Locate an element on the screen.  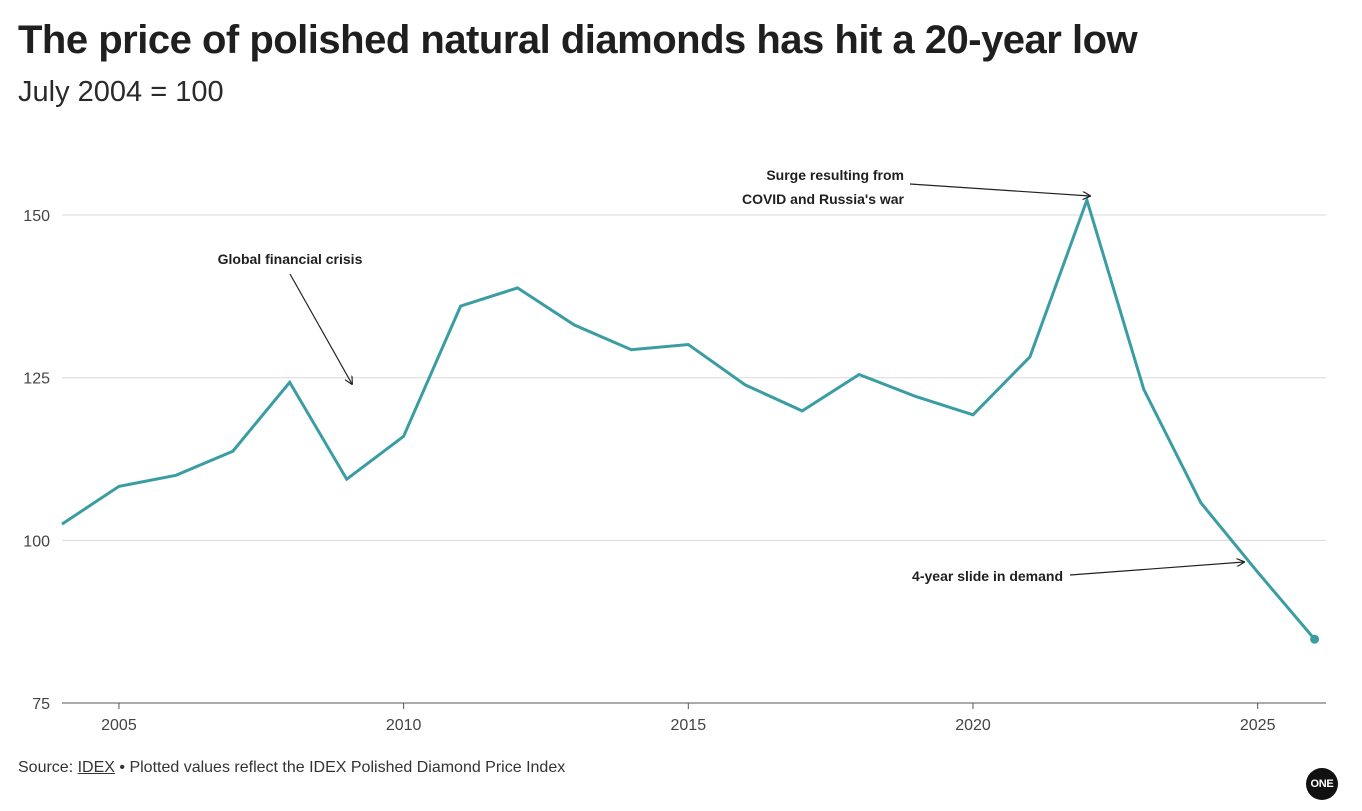
x-tick-label-2025: 2025 is located at coordinates (1258, 725).